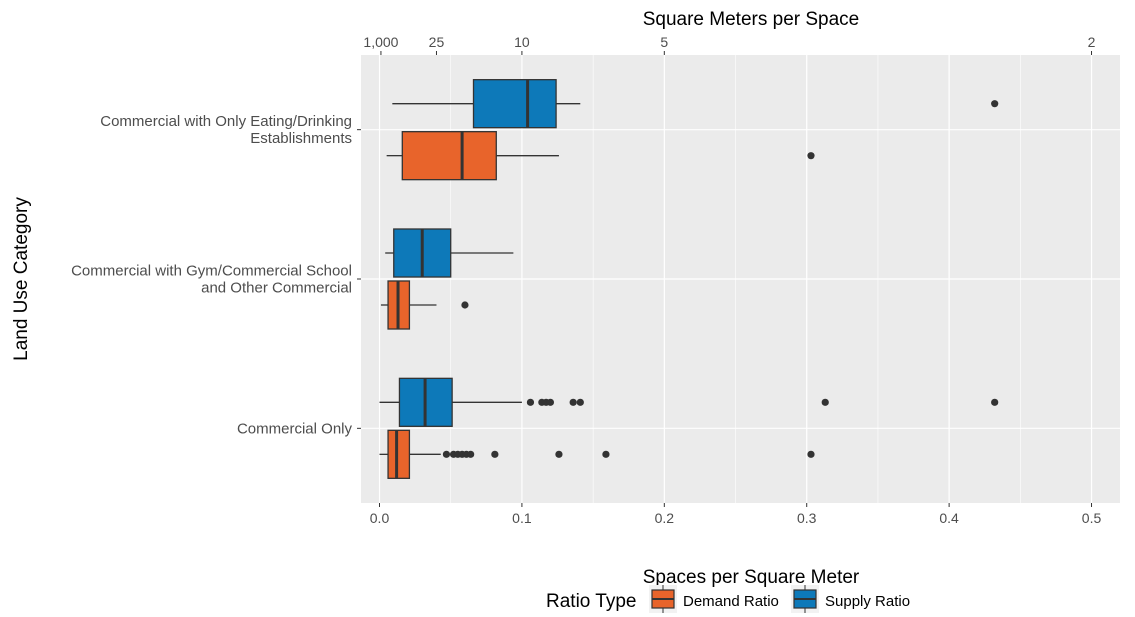 The height and width of the screenshot is (617, 1135). What do you see at coordinates (751, 19) in the screenshot?
I see `secondary-x-axis-title: Square Meters per Space` at bounding box center [751, 19].